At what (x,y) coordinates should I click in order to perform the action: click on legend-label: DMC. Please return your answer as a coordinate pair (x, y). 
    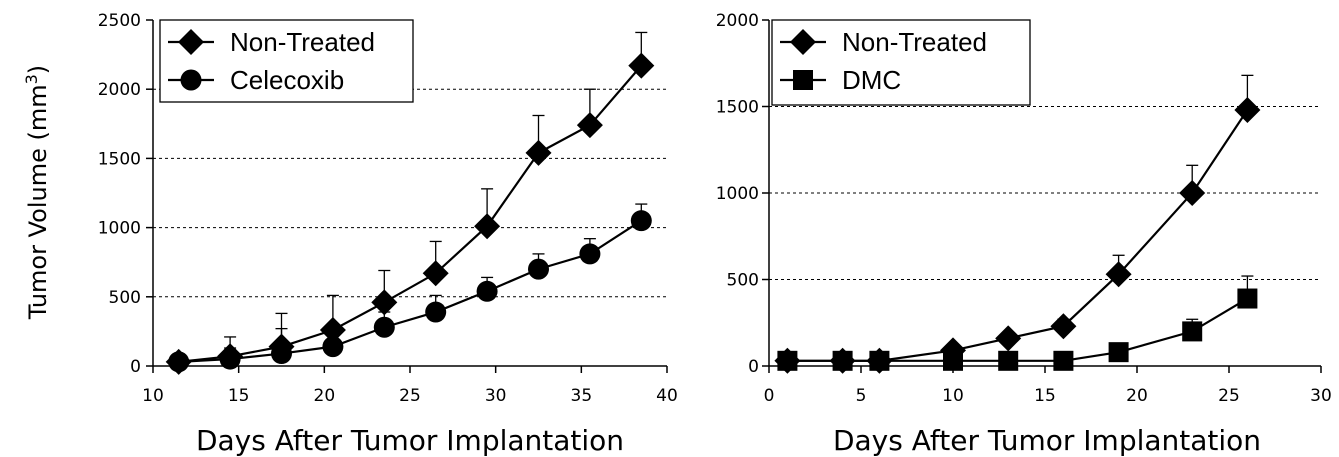
    Looking at the image, I should click on (871, 80).